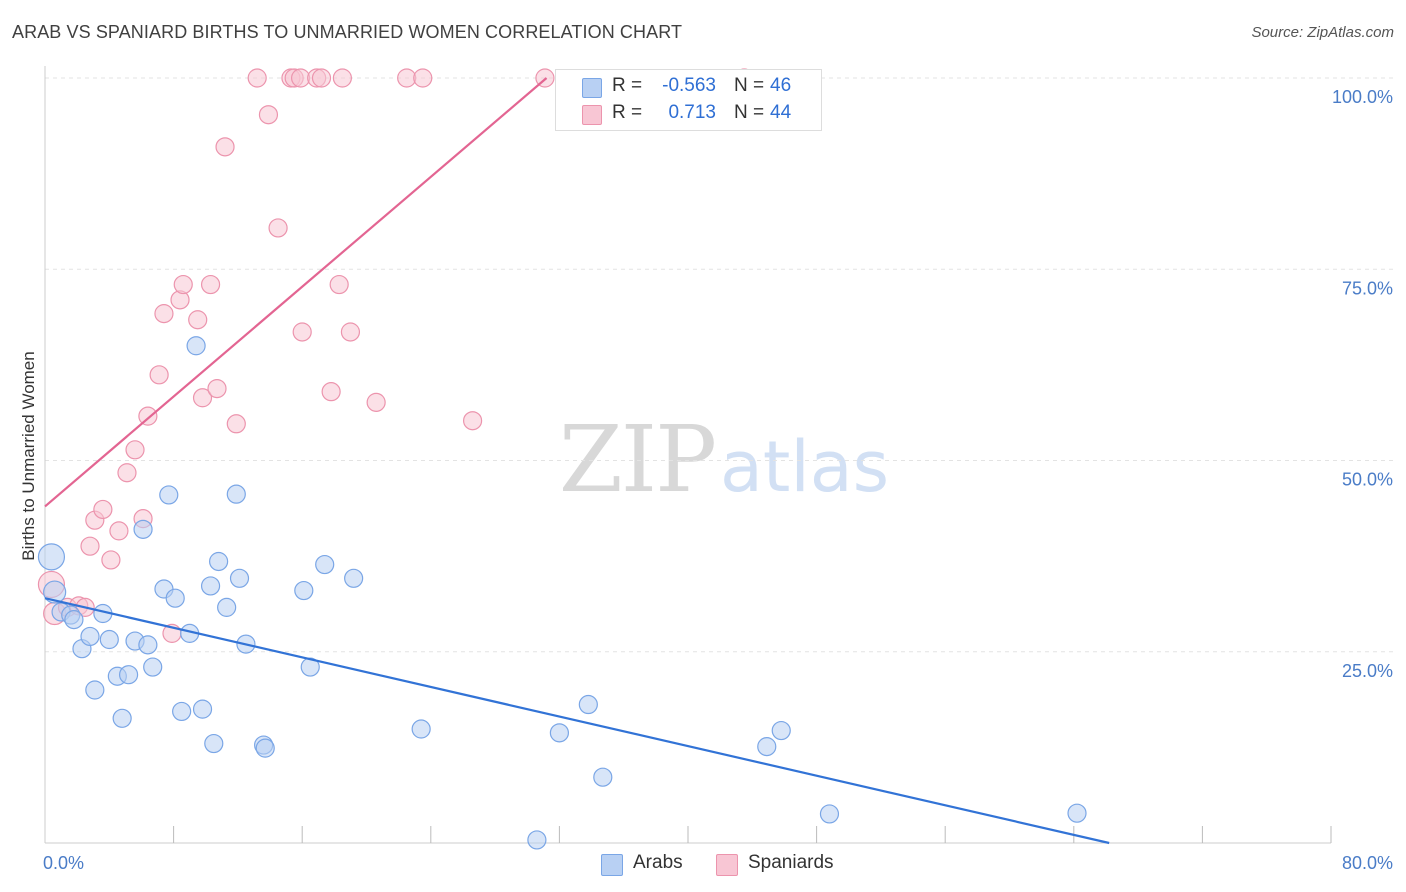  I want to click on watermark-atlas: atlas, so click(804, 467).